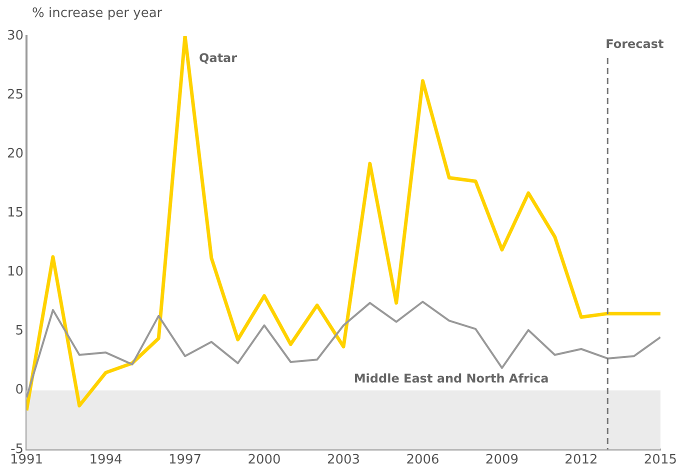 This screenshot has width=680, height=473. Describe the element at coordinates (218, 58) in the screenshot. I see `series-label: Qatar` at that location.